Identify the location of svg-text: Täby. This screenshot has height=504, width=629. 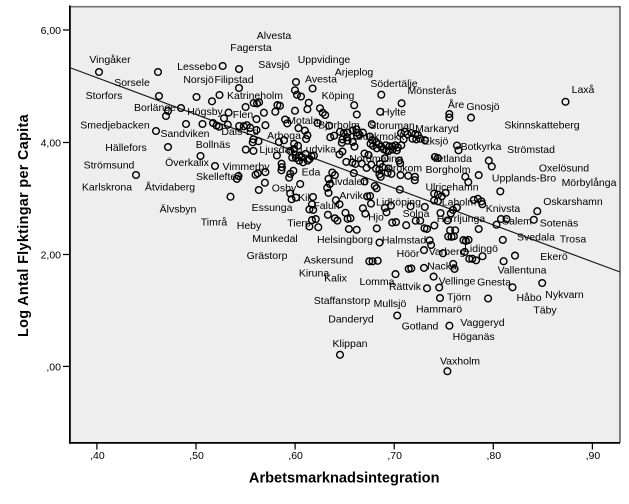
(545, 310).